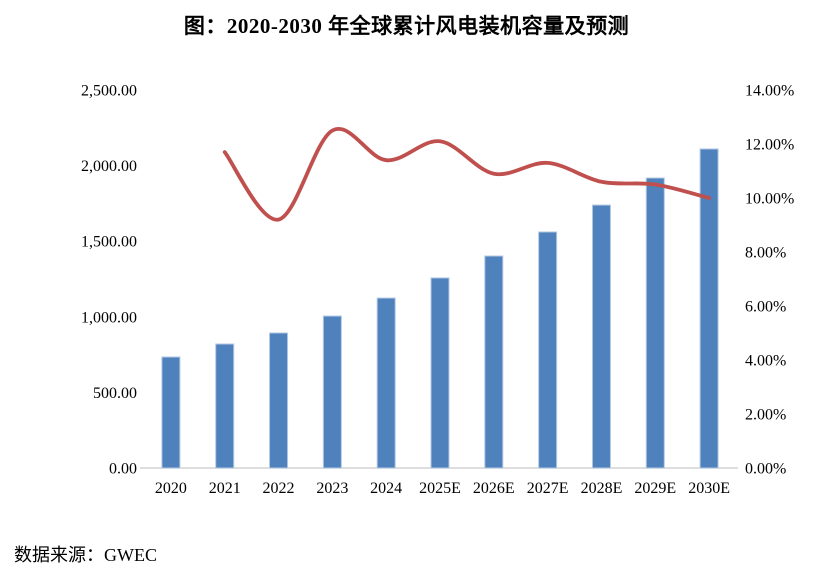  I want to click on x-axis-label-2022: 2022, so click(279, 488).